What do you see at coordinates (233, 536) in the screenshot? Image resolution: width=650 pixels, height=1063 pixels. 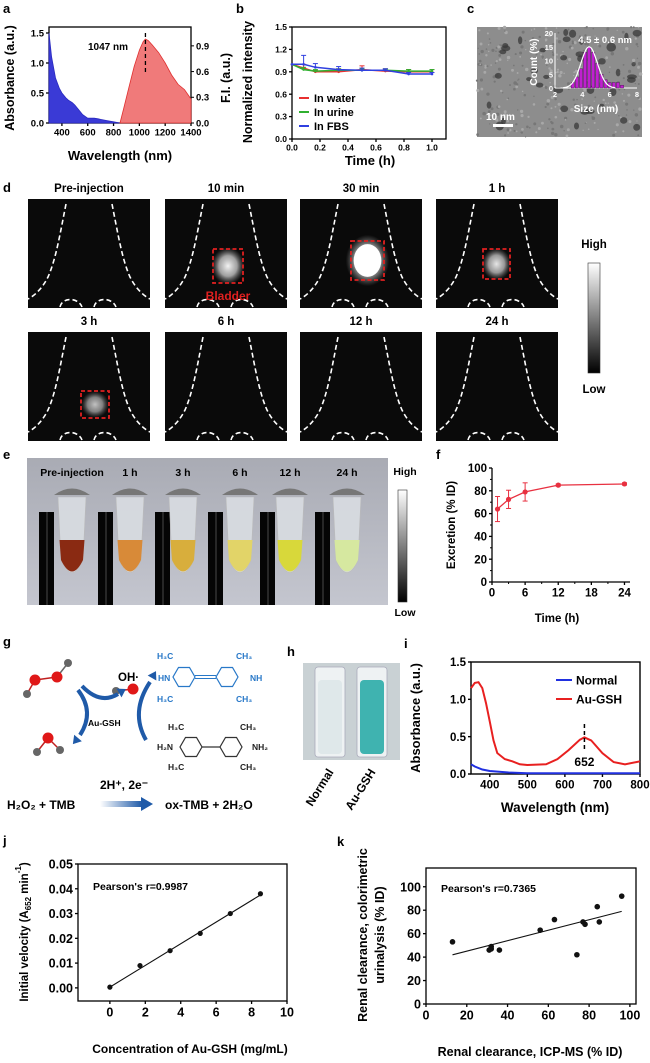 I see `urine-tube: 6 h` at bounding box center [233, 536].